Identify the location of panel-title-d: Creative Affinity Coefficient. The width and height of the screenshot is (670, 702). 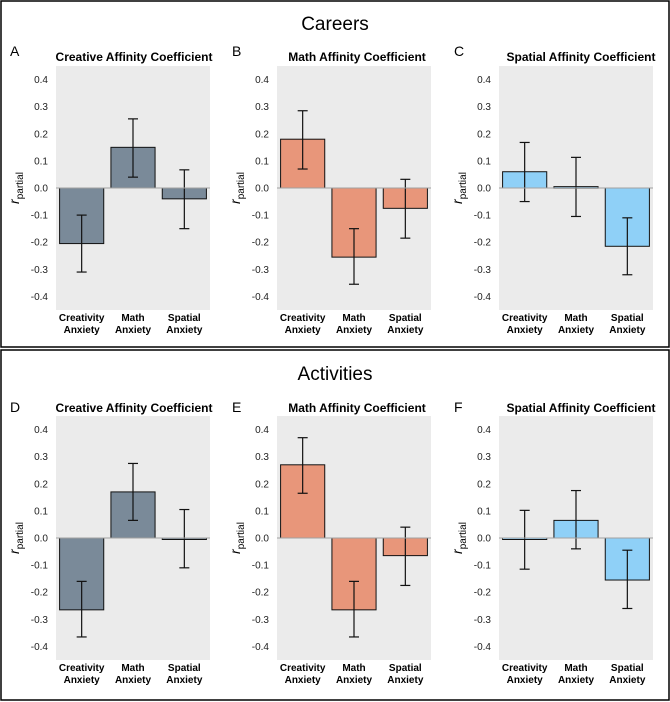
(134, 408).